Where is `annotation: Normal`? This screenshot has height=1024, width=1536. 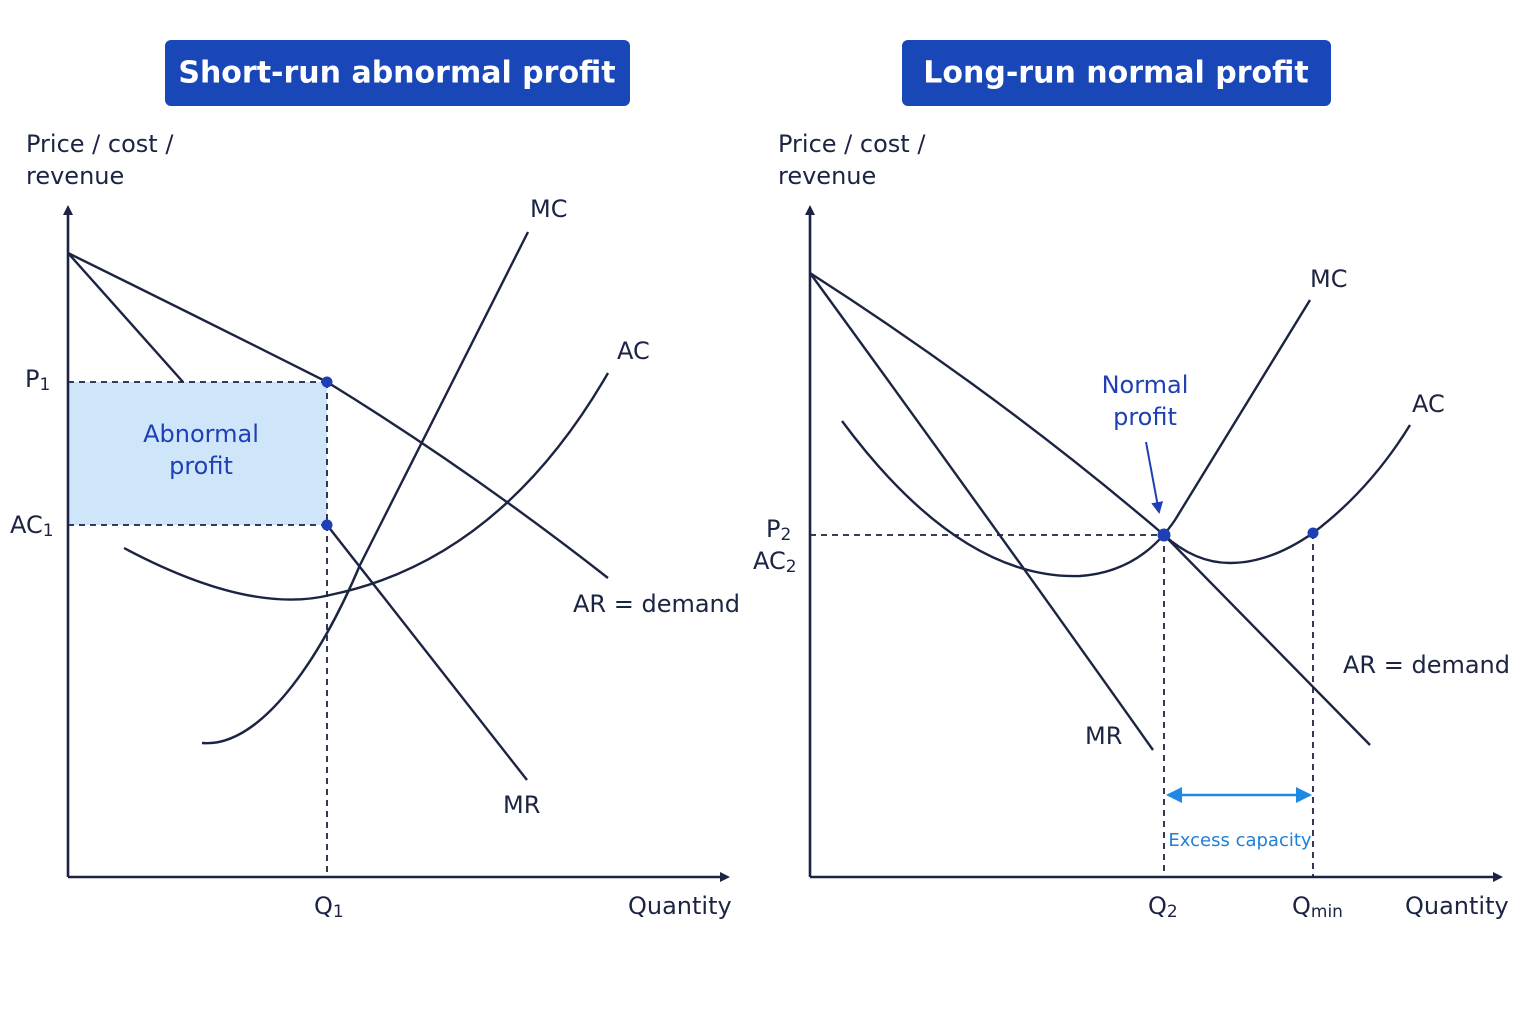
annotation: Normal is located at coordinates (1145, 385).